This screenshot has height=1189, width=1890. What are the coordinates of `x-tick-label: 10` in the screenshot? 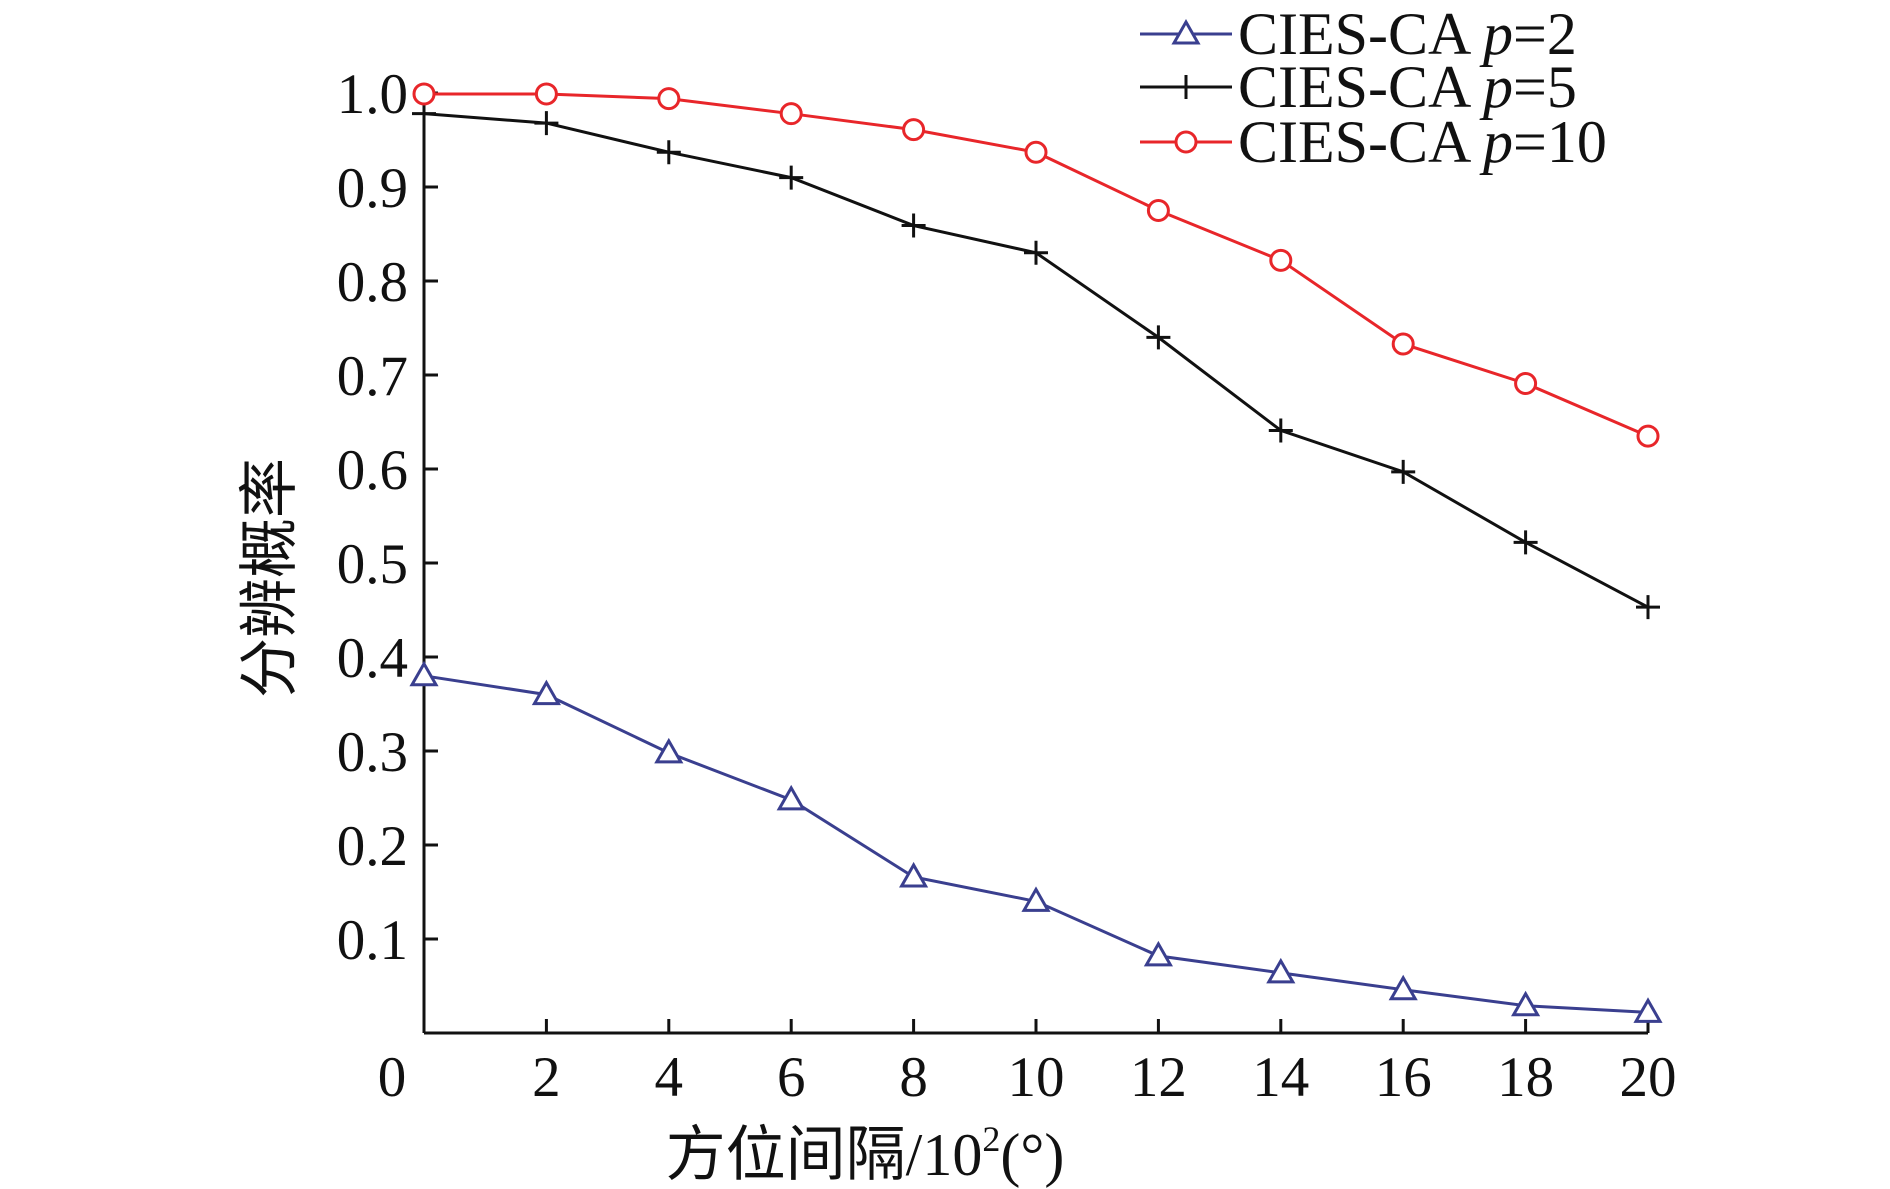 It's located at (1036, 1077).